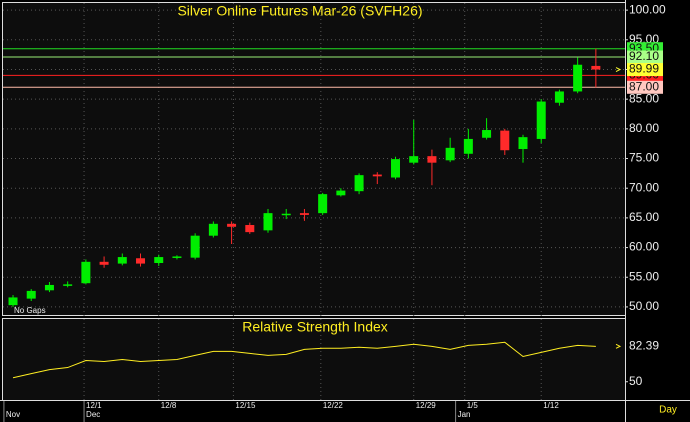 Image resolution: width=690 pixels, height=422 pixels. What do you see at coordinates (636, 381) in the screenshot?
I see `y-tick-label: 50` at bounding box center [636, 381].